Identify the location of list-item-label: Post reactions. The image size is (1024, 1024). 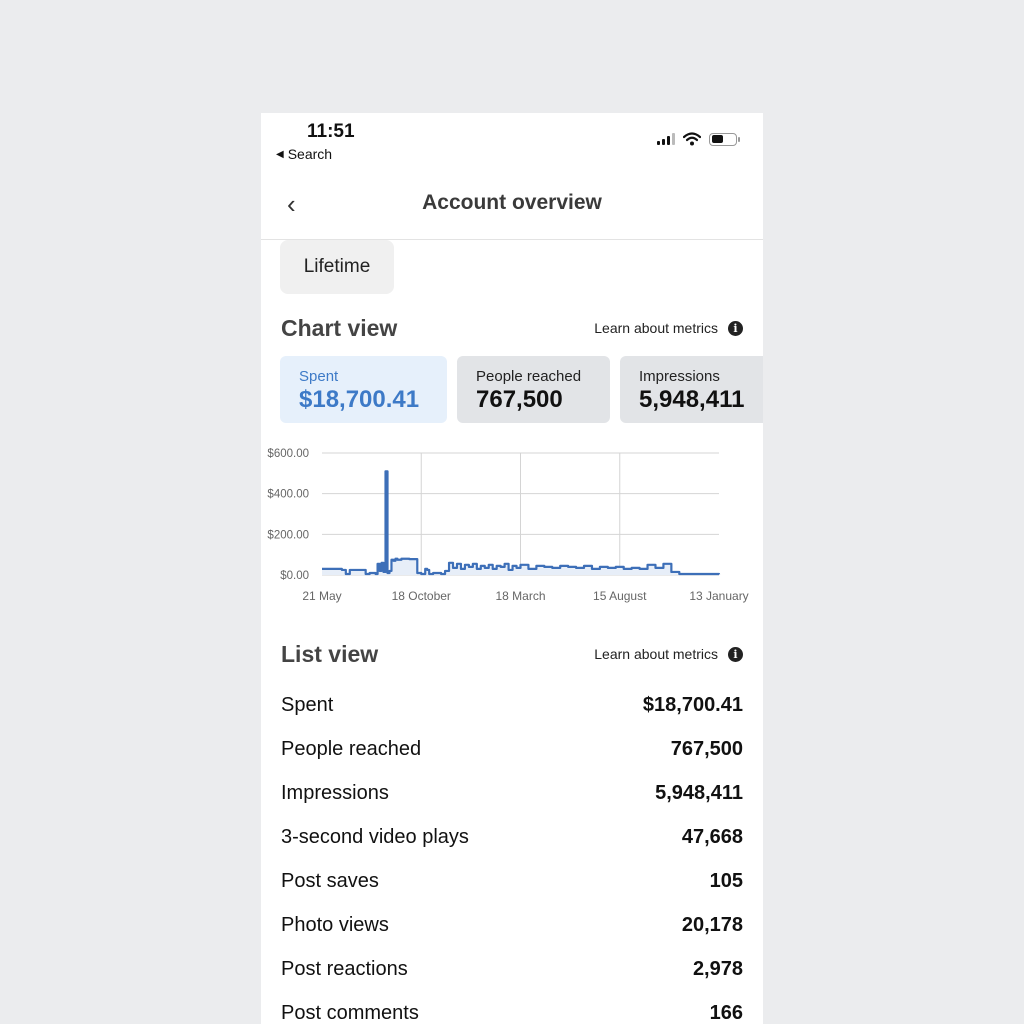
(344, 968).